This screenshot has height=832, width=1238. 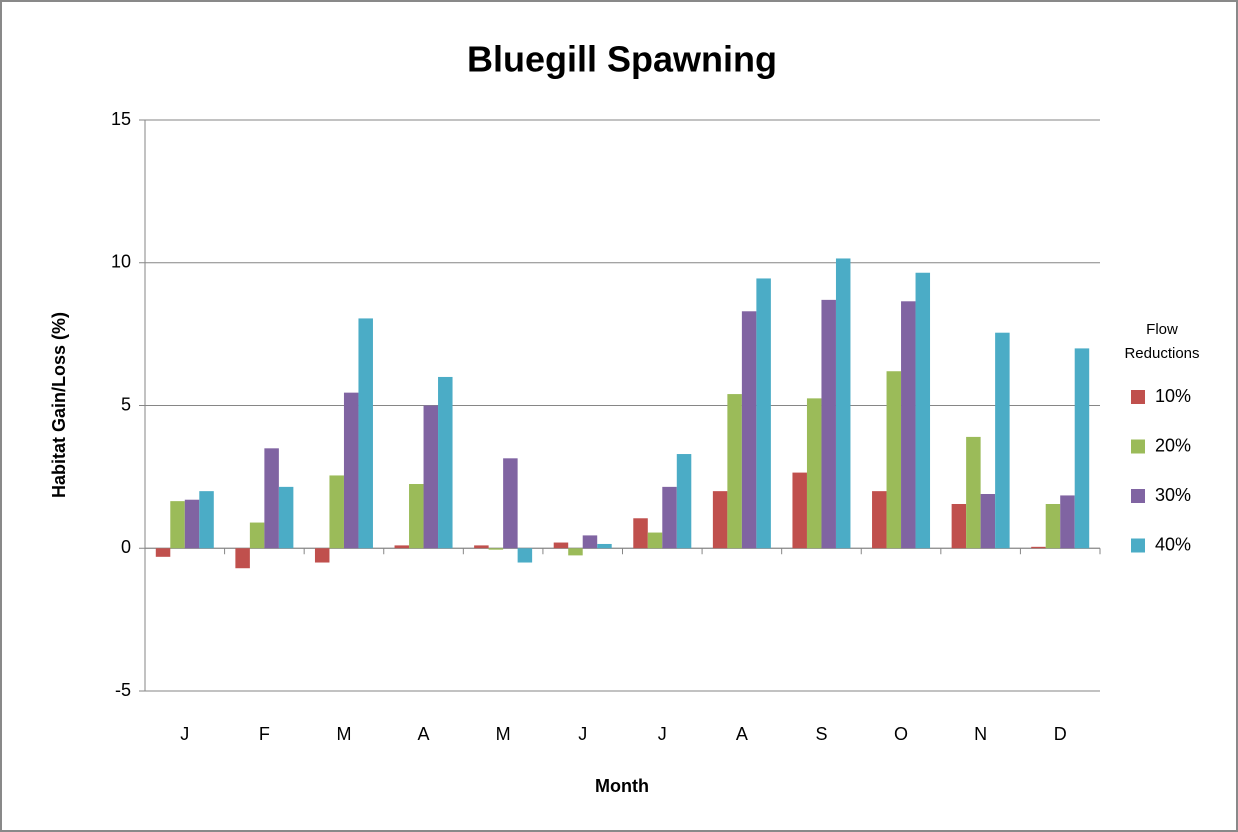 What do you see at coordinates (622, 786) in the screenshot?
I see `x-axis-title: Month` at bounding box center [622, 786].